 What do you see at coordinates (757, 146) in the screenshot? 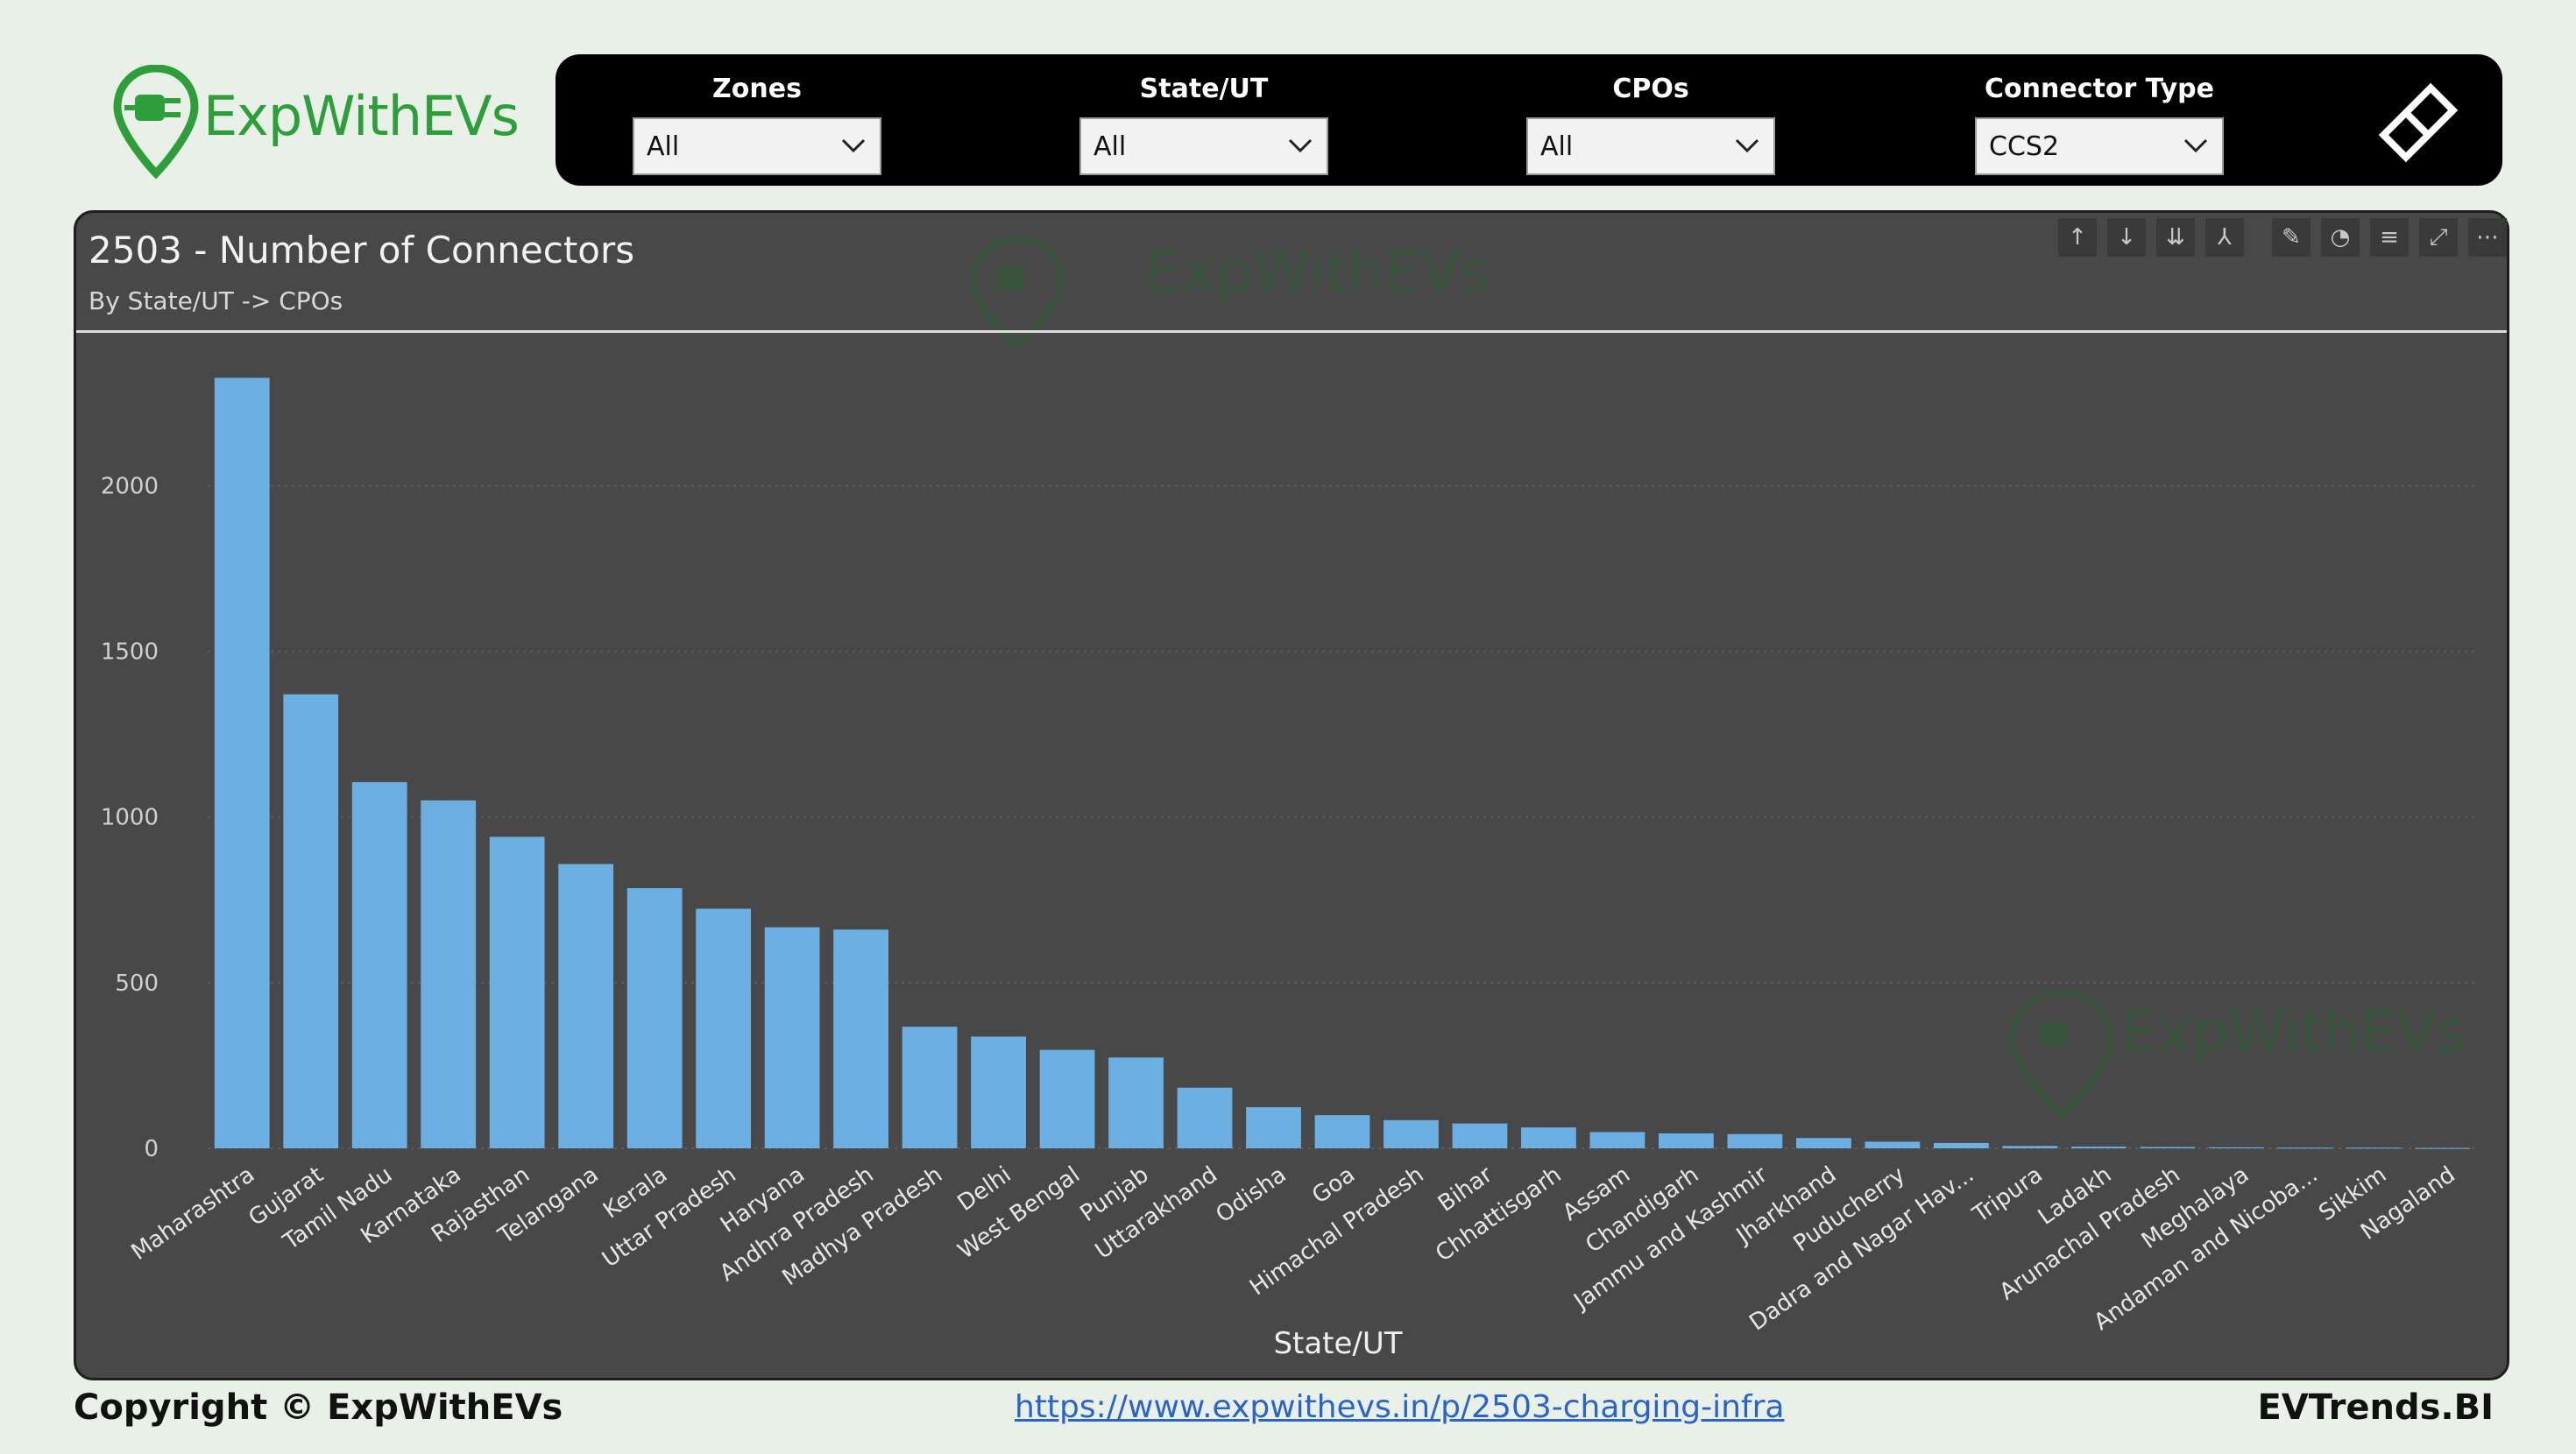
I see `zones-dropdown: All` at bounding box center [757, 146].